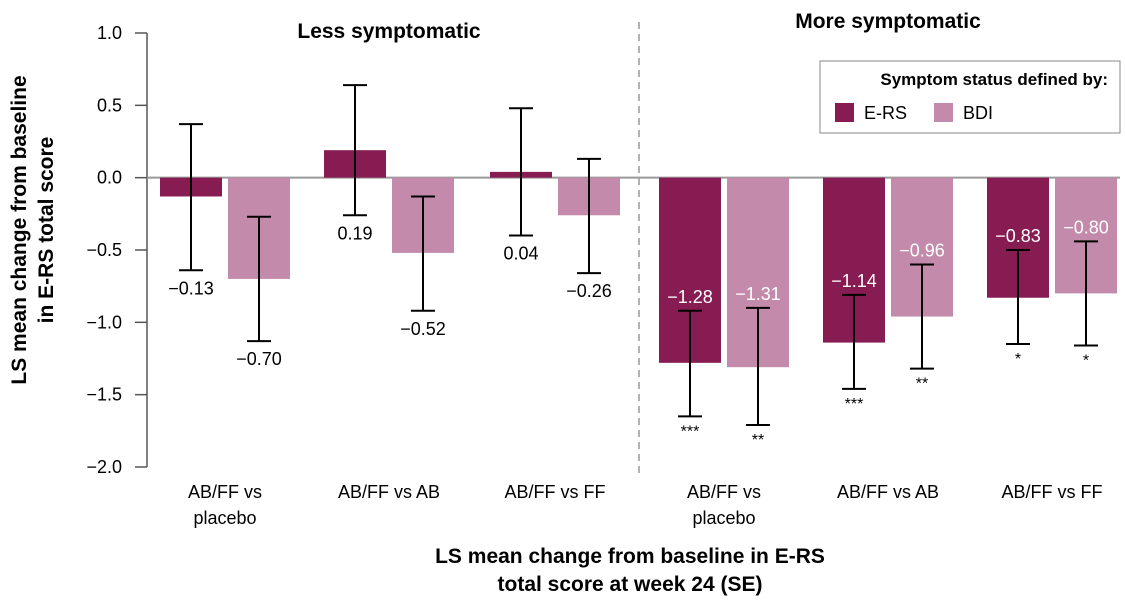  I want to click on value-label: 0.04, so click(520, 254).